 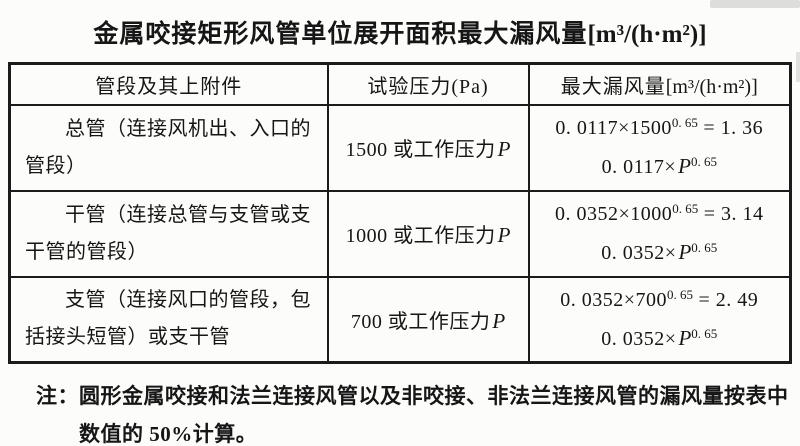 What do you see at coordinates (613, 299) in the screenshot?
I see `formula-base: 0. 0352×700` at bounding box center [613, 299].